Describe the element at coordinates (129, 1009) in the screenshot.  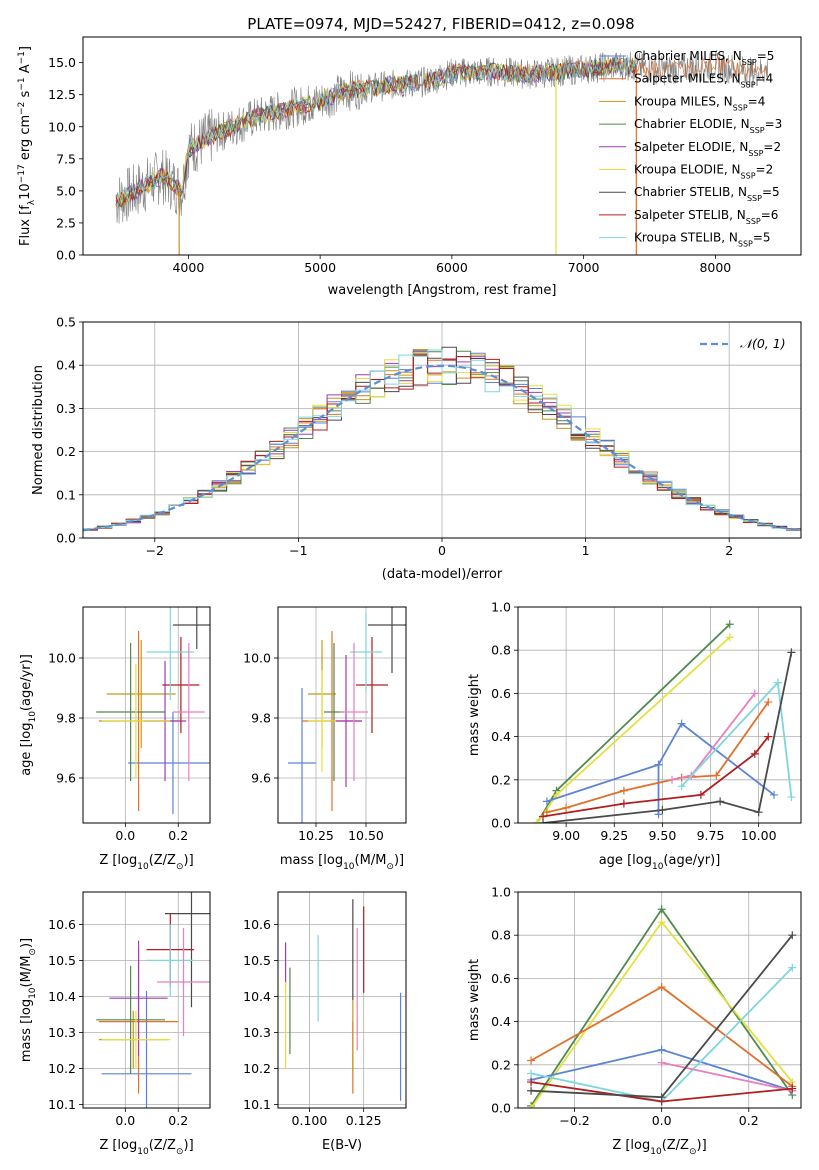
I see `axes-frame: 0.0 0.2 10.1 10.2 10.3 10.4 10.5 10.6` at that location.